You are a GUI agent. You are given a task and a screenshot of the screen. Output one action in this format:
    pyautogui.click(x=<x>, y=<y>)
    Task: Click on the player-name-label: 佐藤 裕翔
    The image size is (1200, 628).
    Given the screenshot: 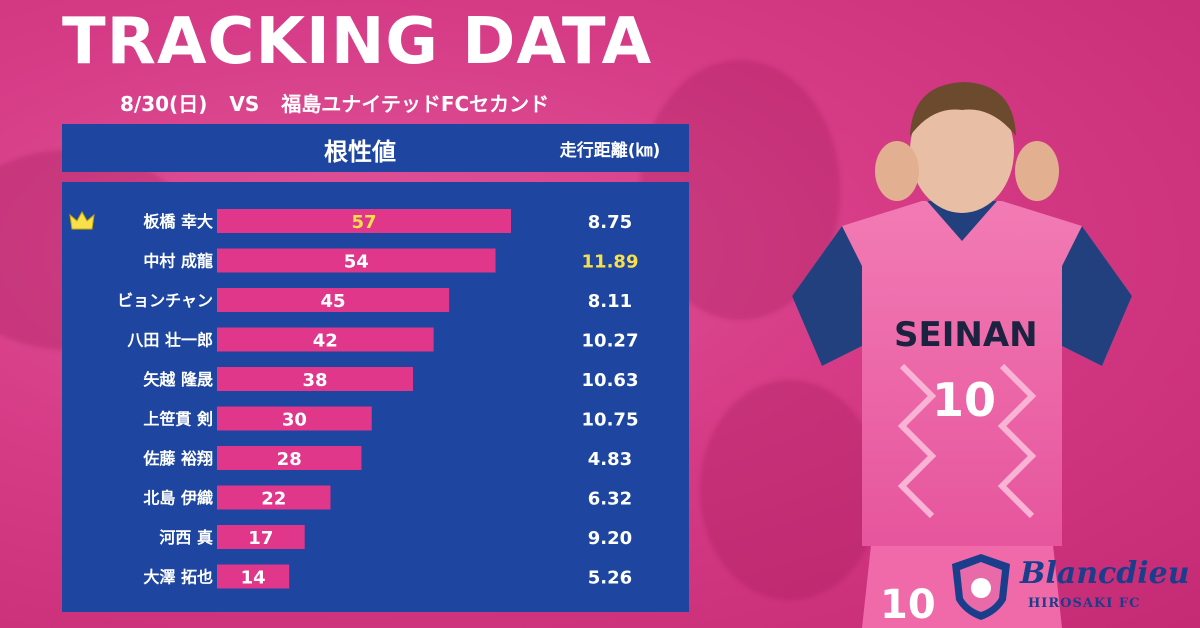 What is the action you would take?
    pyautogui.click(x=177, y=458)
    